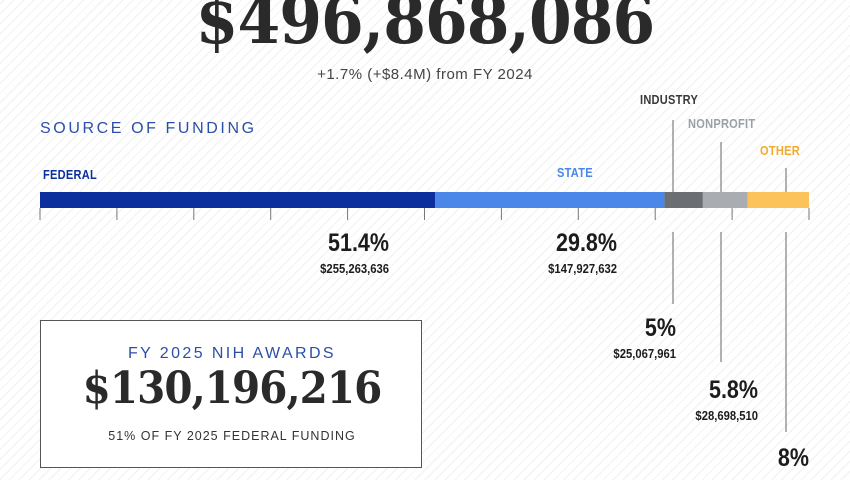  I want to click on bar-other, so click(778, 200).